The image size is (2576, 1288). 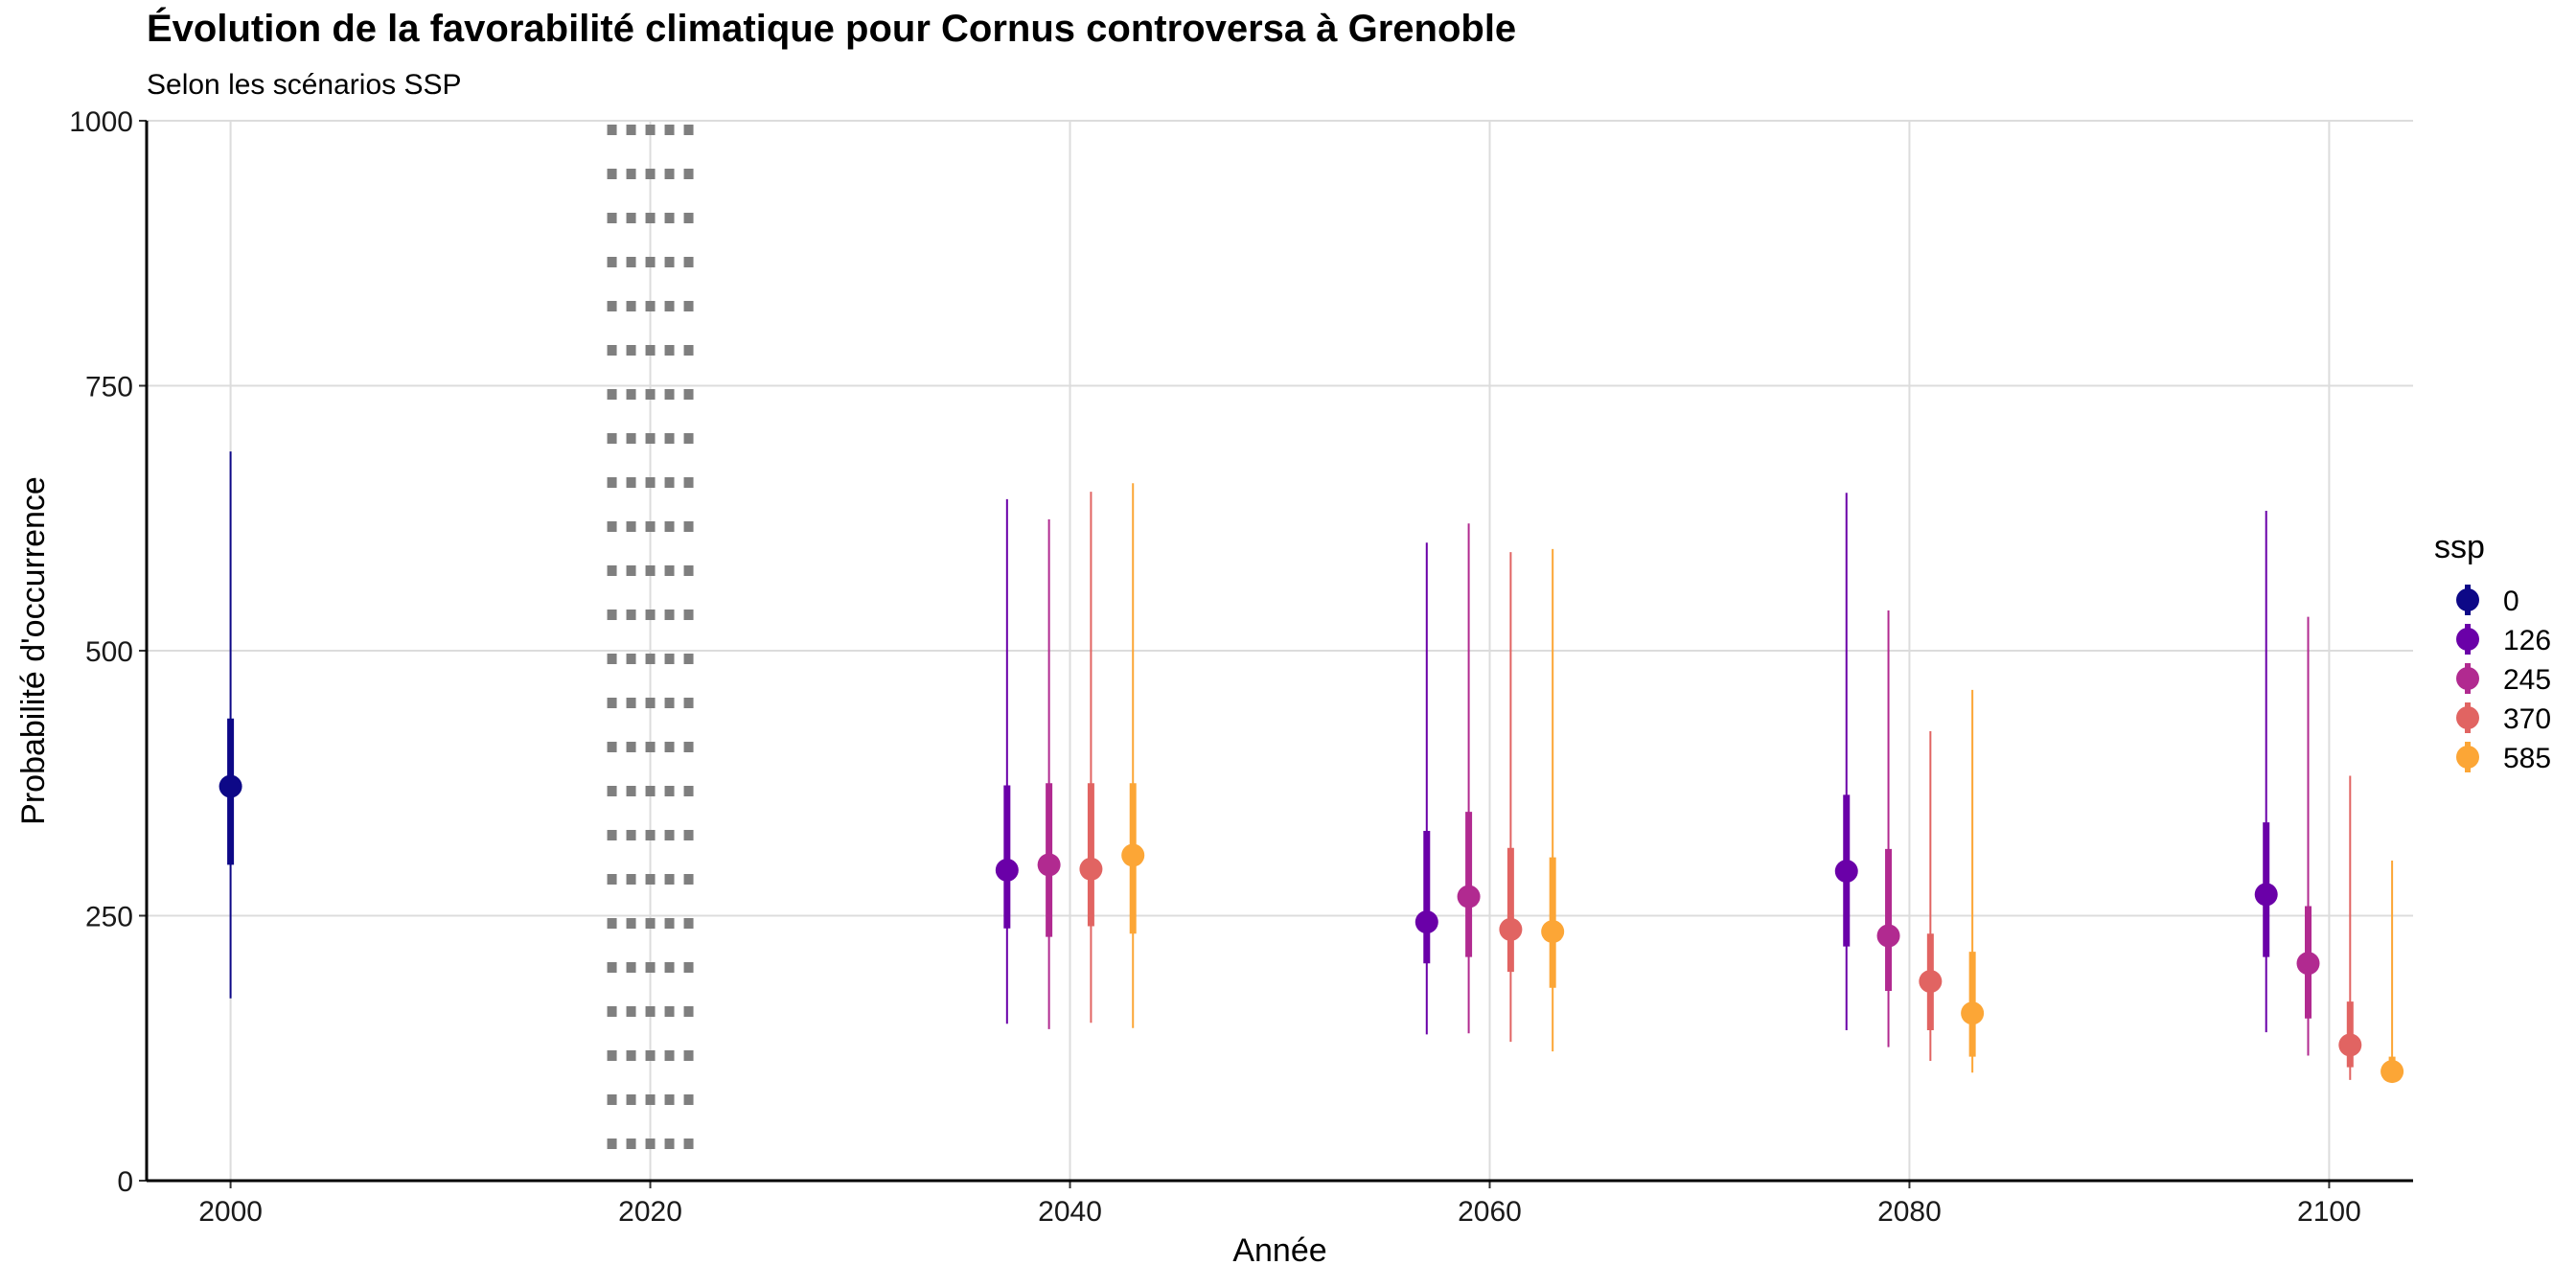 I want to click on y-tick-label: 0, so click(x=125, y=1182).